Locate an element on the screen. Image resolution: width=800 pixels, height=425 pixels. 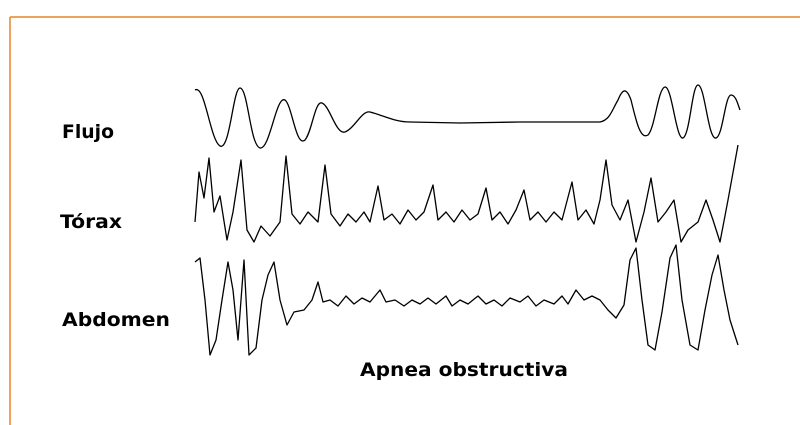
abdomen-label: Abdomen is located at coordinates (116, 320).